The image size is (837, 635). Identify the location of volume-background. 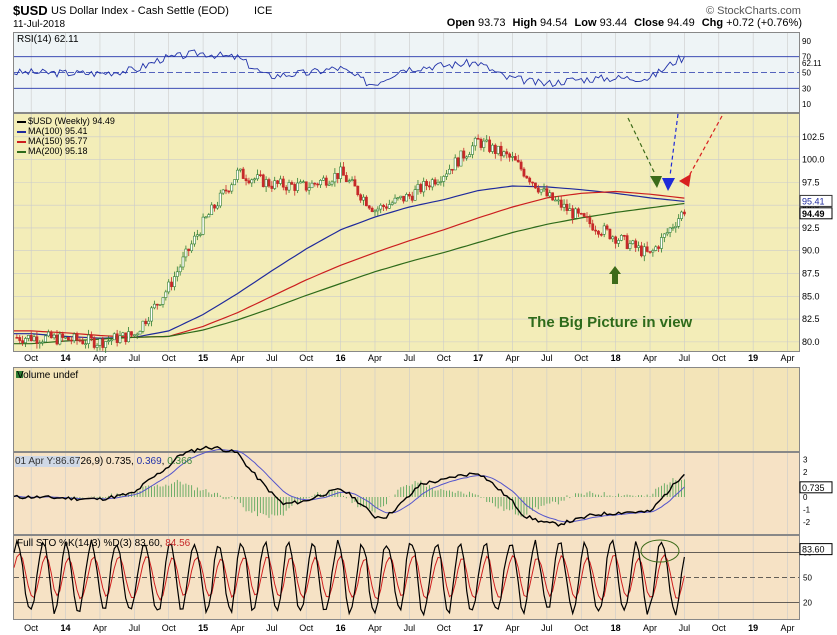
(406, 409).